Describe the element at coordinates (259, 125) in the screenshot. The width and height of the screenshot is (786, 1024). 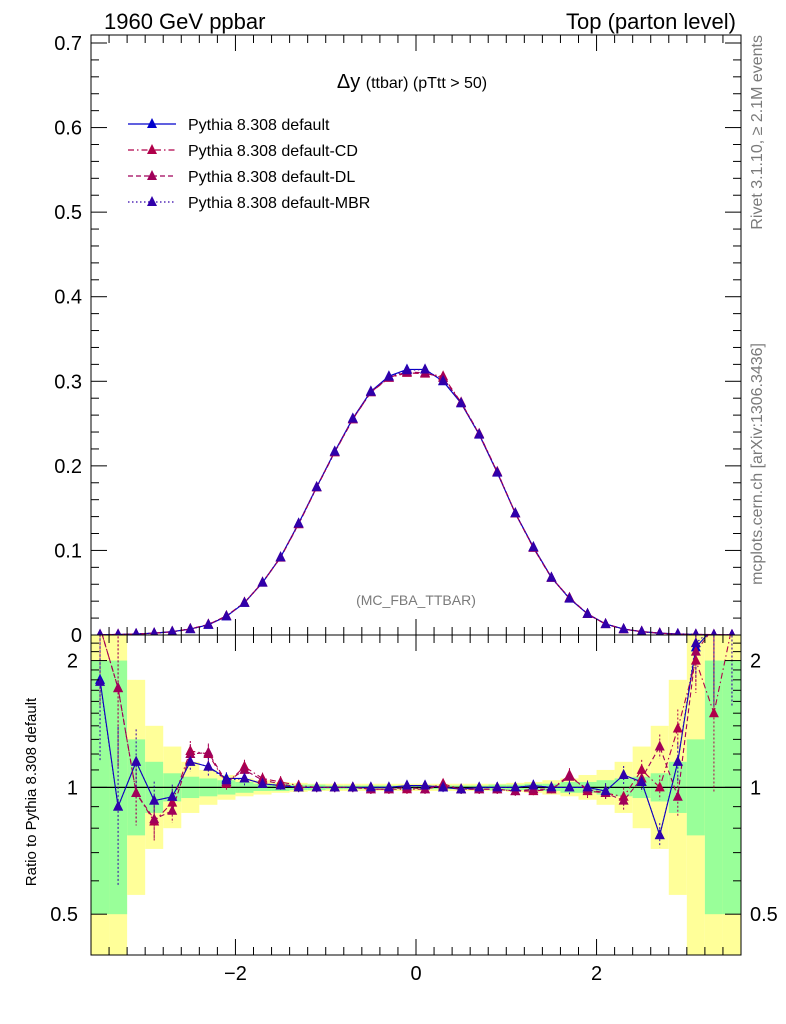
I see `legend-label: Pythia 8.308 default` at that location.